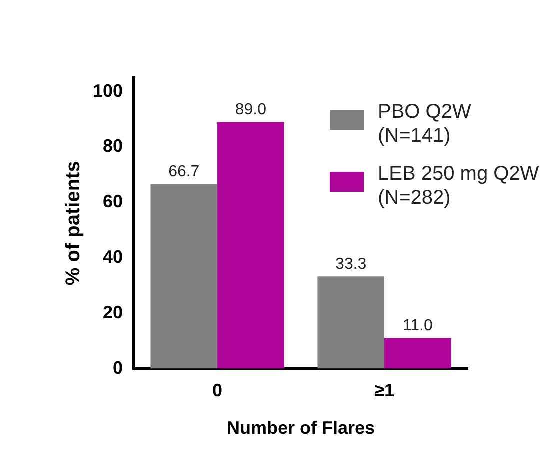 The image size is (554, 462). I want to click on text: 11.0, so click(417, 326).